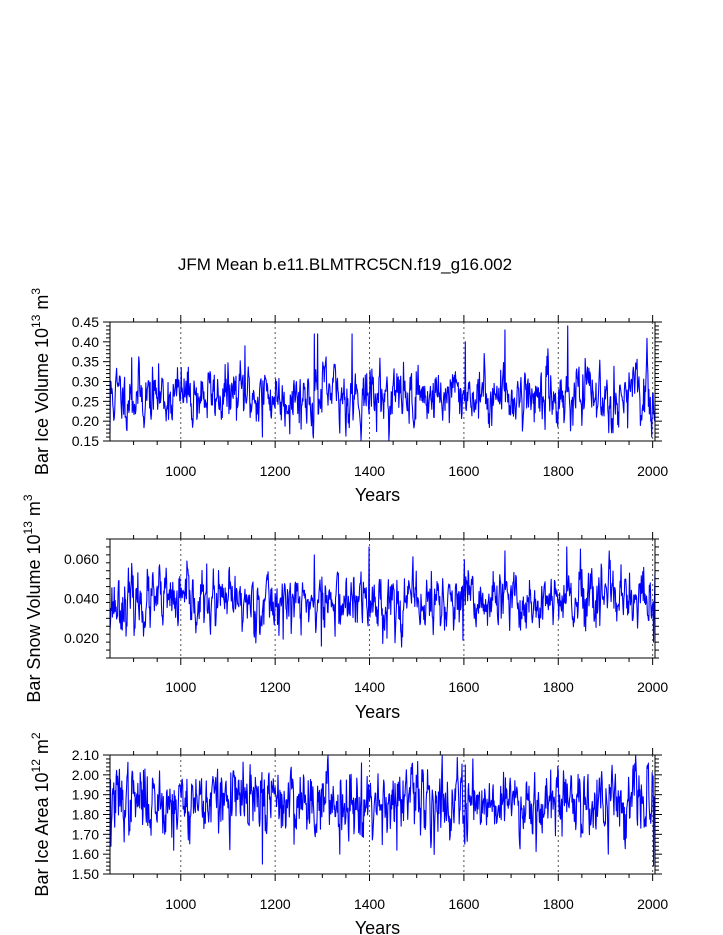  What do you see at coordinates (32, 598) in the screenshot?
I see `y-axis-title: Bar Snow Volume 1013 m3` at bounding box center [32, 598].